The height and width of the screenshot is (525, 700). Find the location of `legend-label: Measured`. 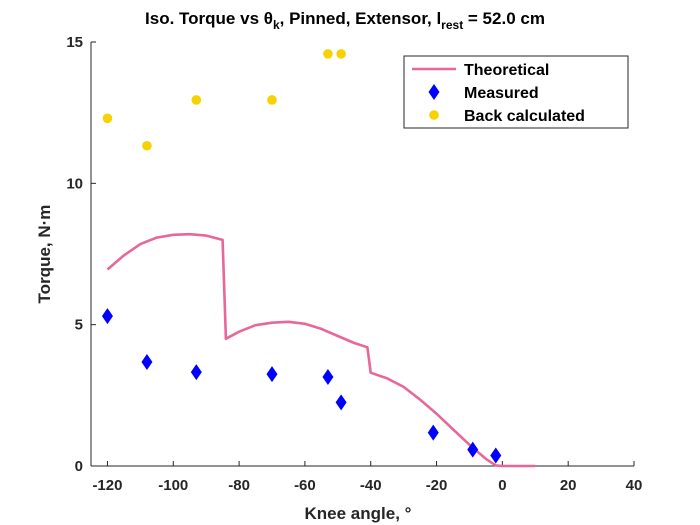

legend-label: Measured is located at coordinates (501, 93).